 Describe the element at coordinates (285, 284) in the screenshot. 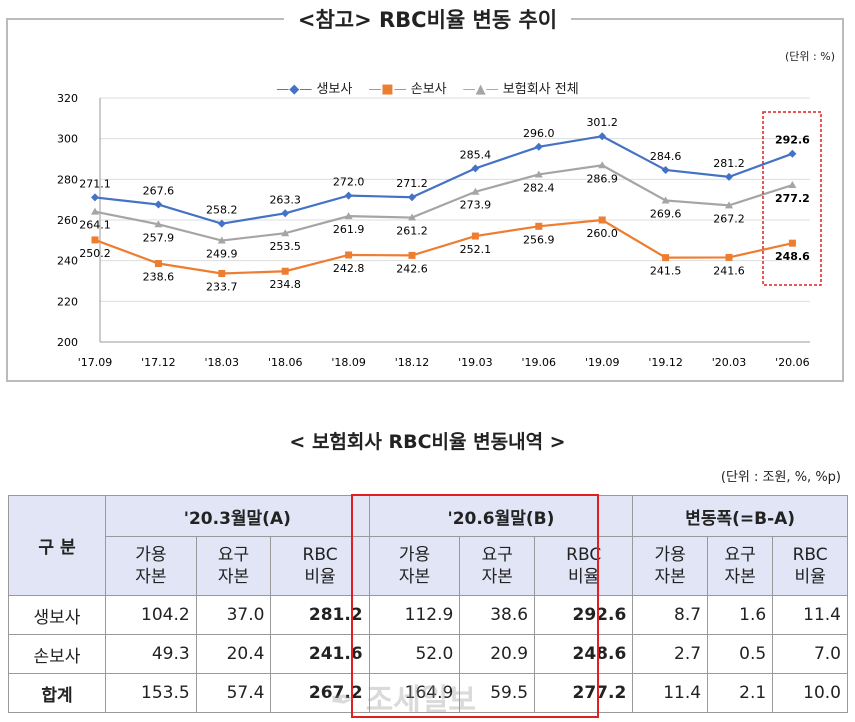

I see `data-label: 234.8` at that location.